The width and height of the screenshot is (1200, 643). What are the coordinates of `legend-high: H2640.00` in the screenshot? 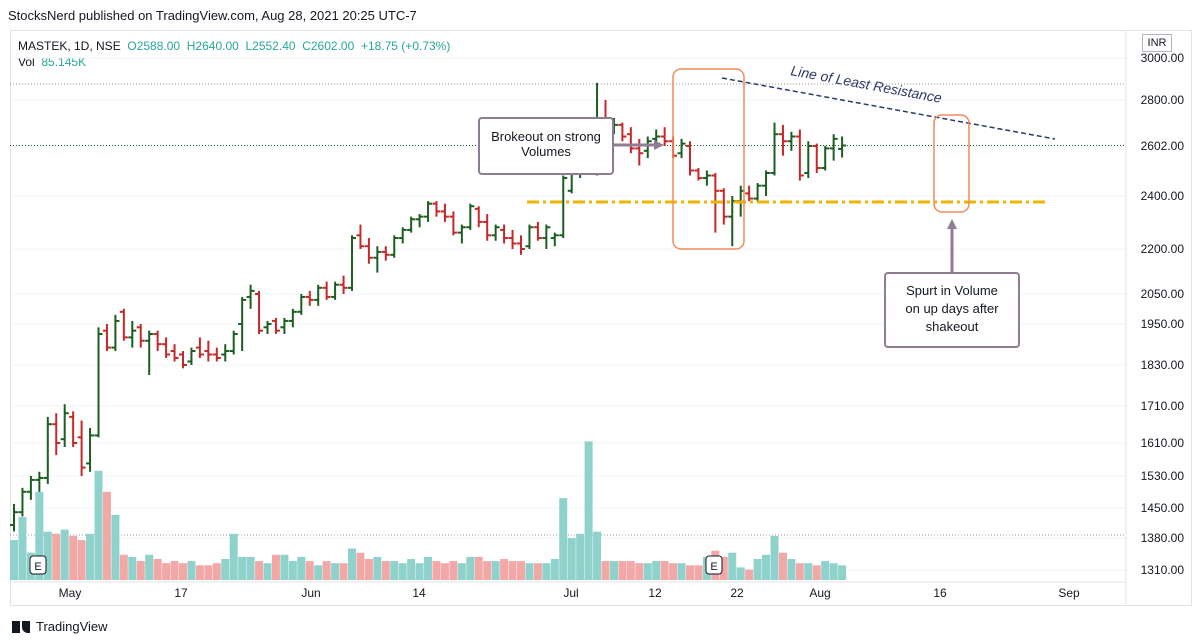 It's located at (212, 46).